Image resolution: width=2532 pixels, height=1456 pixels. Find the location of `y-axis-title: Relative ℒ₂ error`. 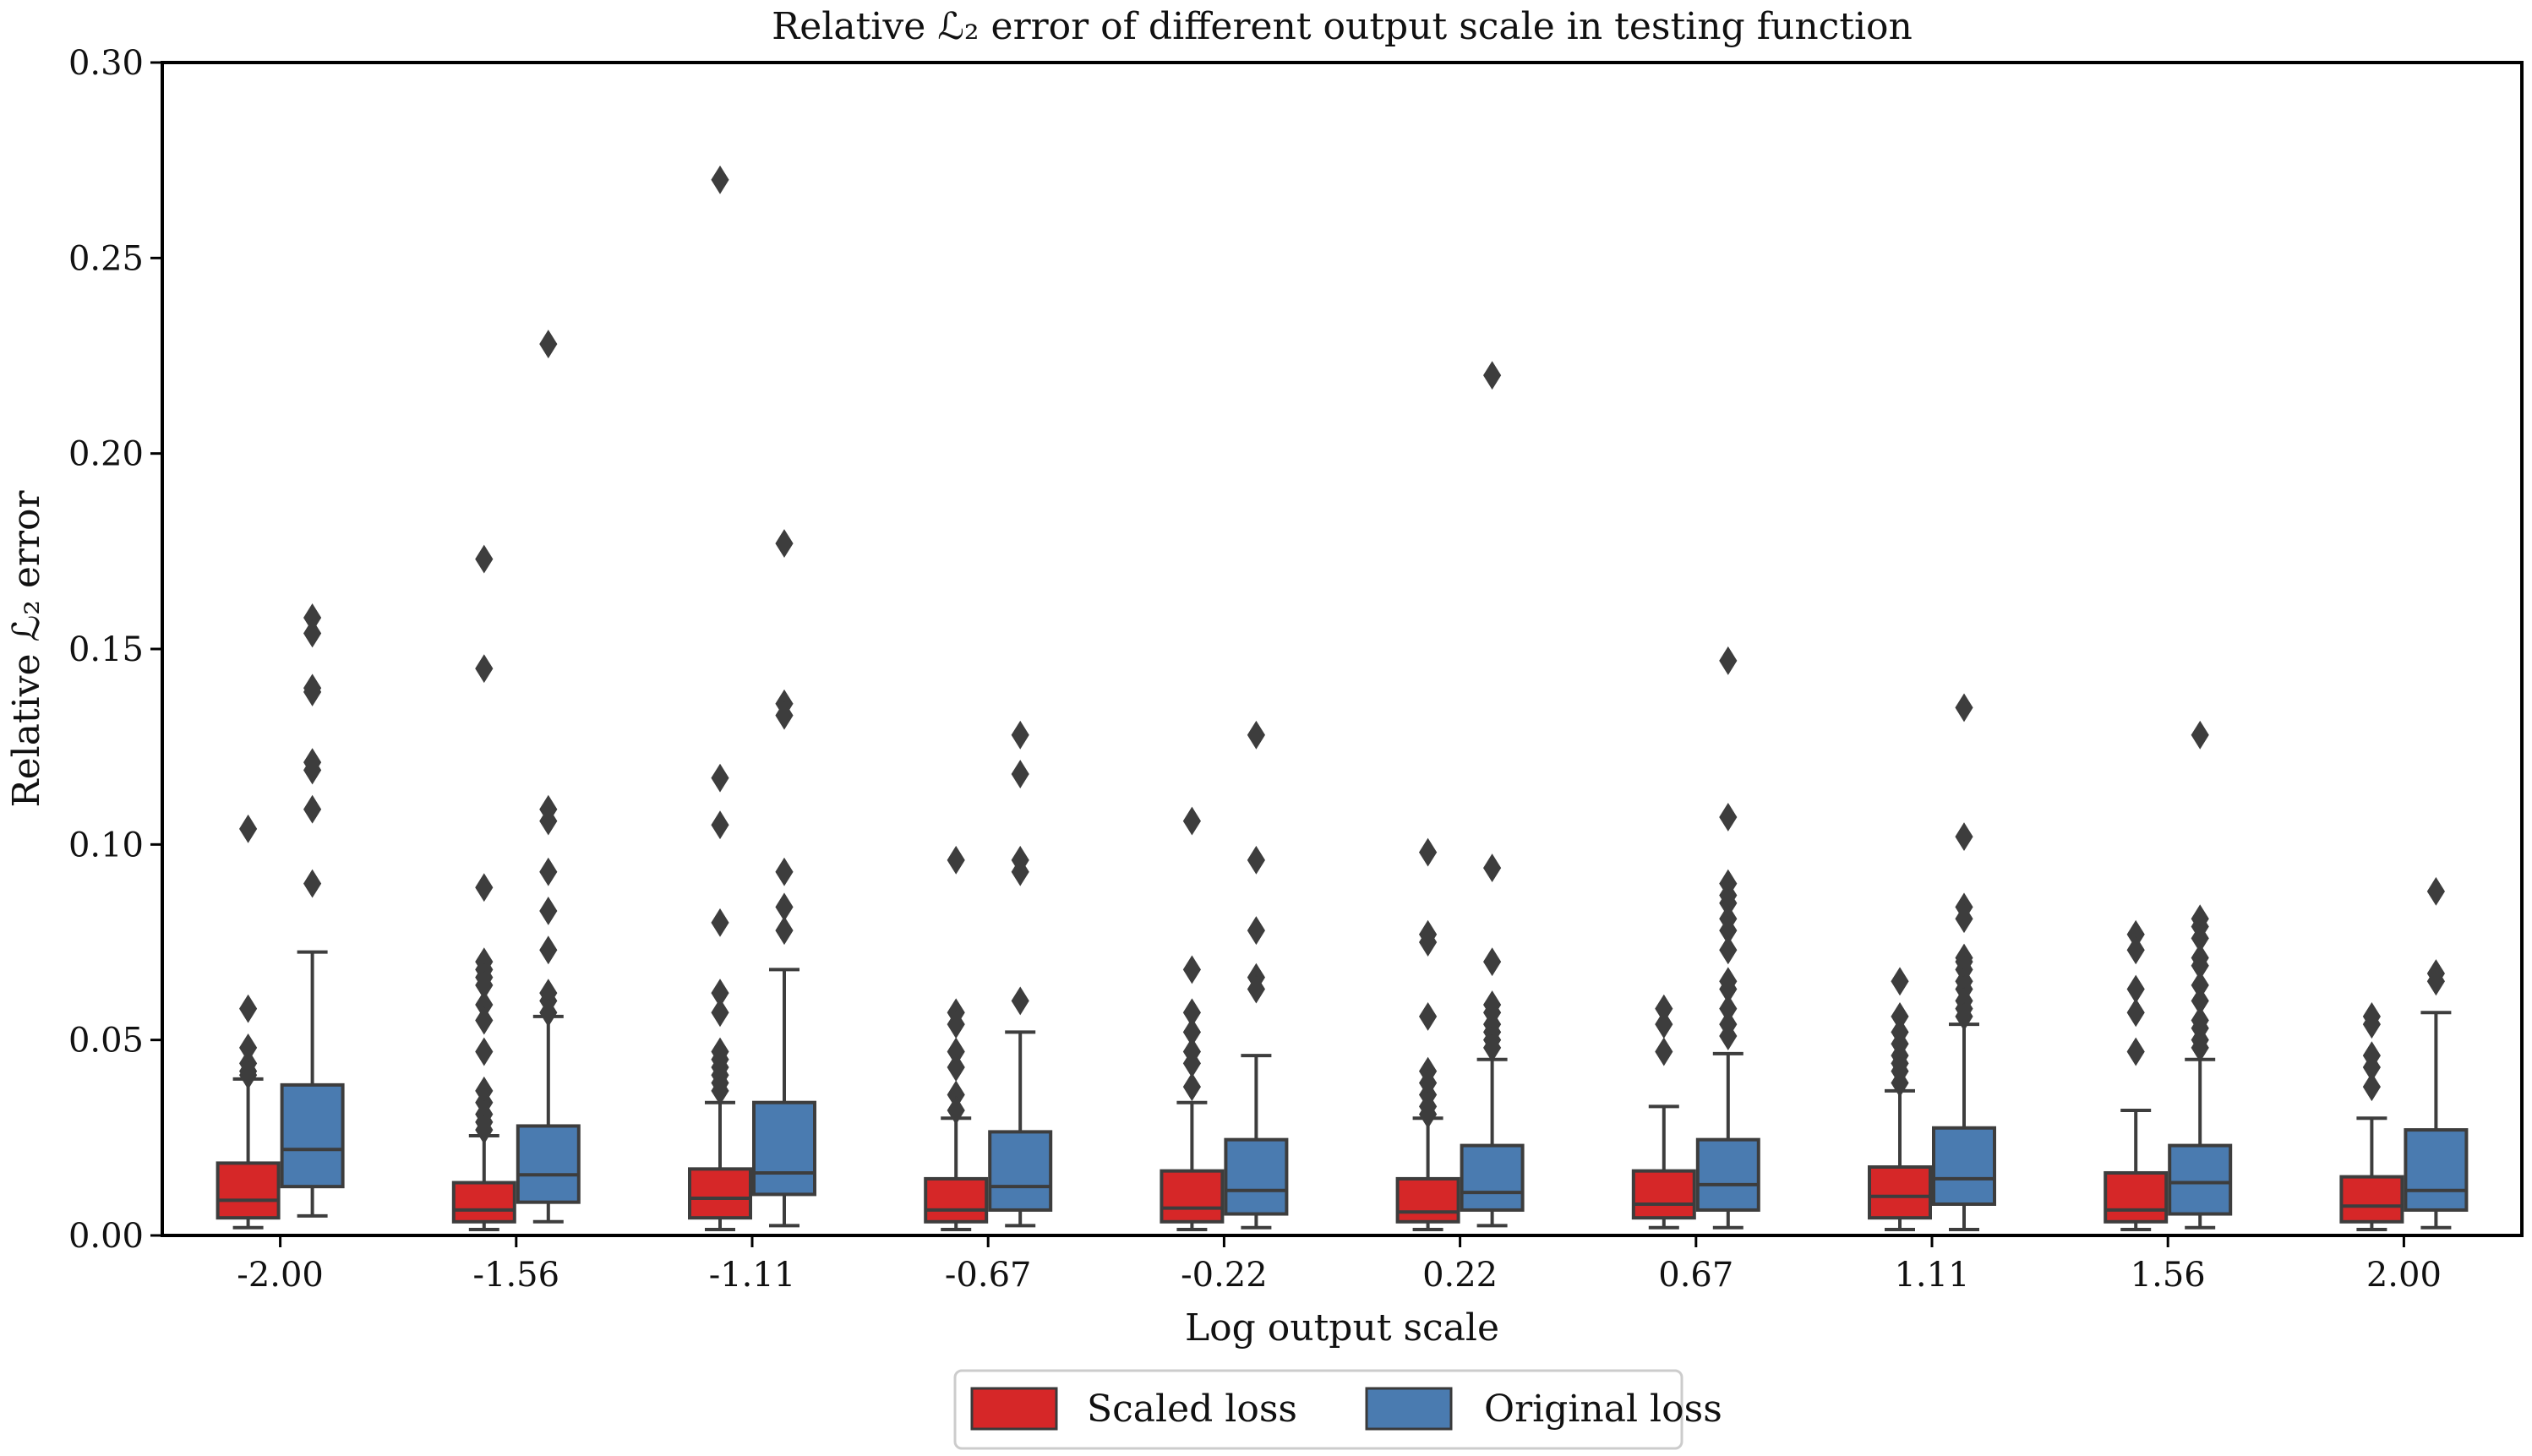

y-axis-title: Relative ℒ₂ error is located at coordinates (26, 649).